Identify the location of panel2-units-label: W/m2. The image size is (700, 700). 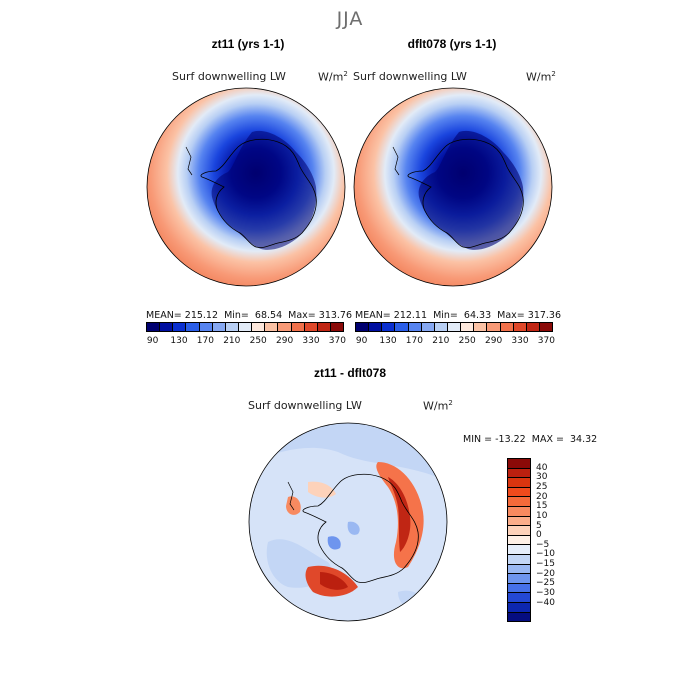
(541, 77).